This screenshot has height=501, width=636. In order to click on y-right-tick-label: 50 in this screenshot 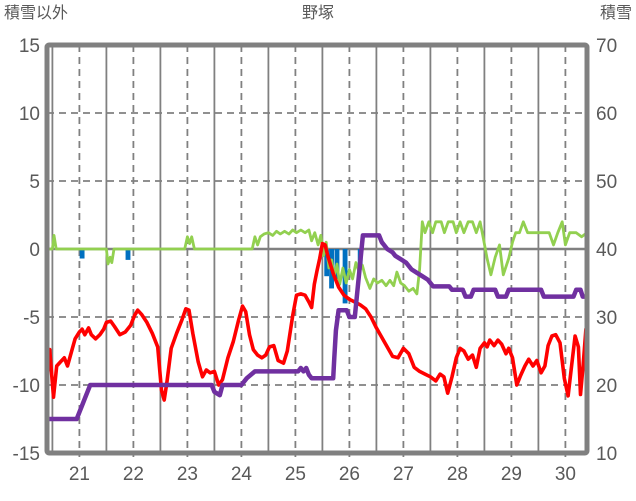, I will do `click(606, 182)`.